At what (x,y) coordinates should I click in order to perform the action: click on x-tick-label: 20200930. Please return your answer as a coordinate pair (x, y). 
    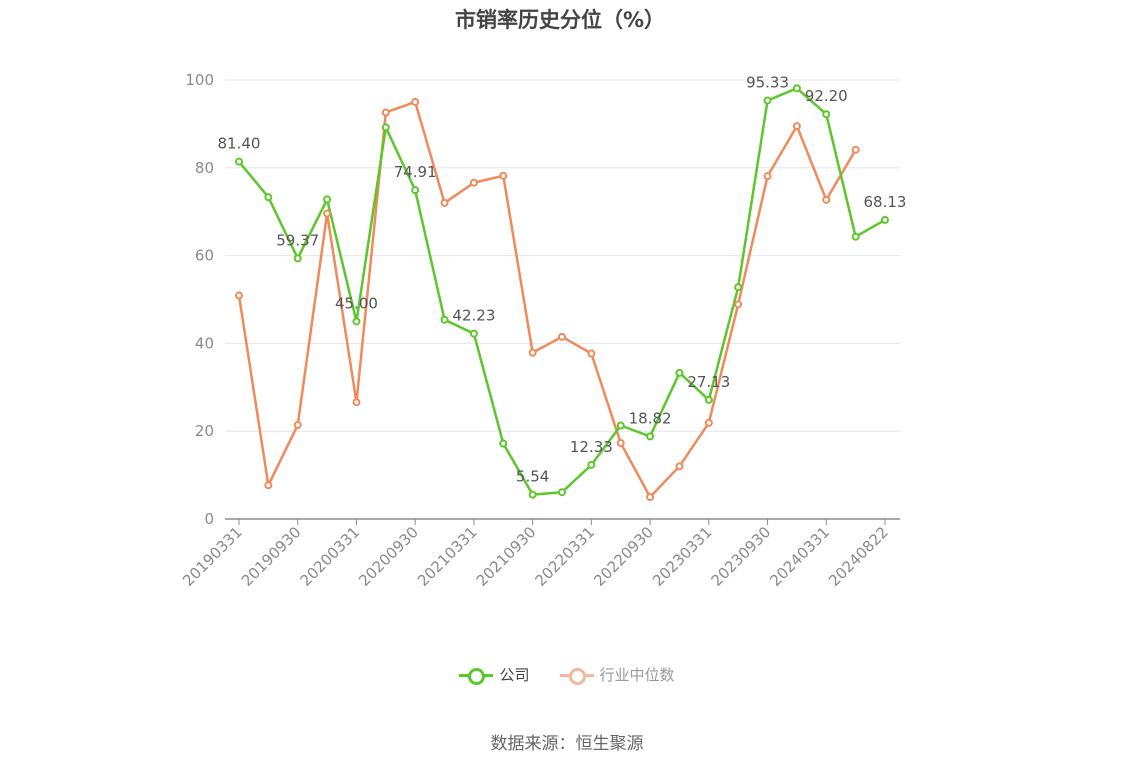
    Looking at the image, I should click on (388, 556).